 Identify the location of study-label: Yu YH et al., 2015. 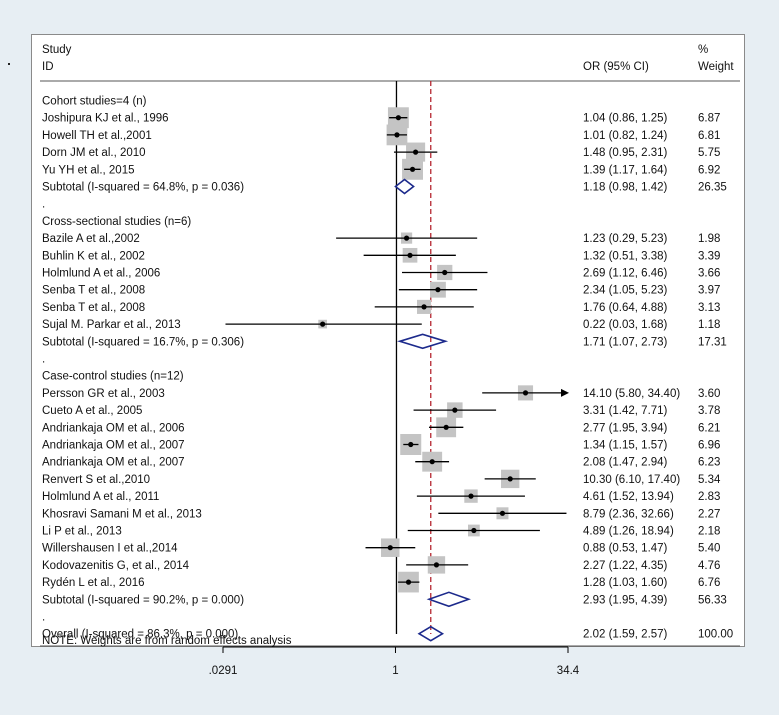
(88, 170).